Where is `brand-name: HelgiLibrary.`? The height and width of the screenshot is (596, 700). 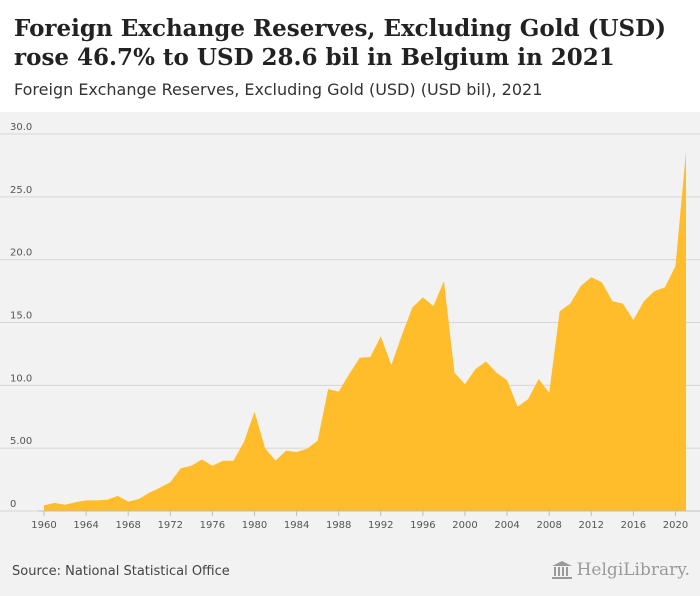 brand-name: HelgiLibrary. is located at coordinates (633, 570).